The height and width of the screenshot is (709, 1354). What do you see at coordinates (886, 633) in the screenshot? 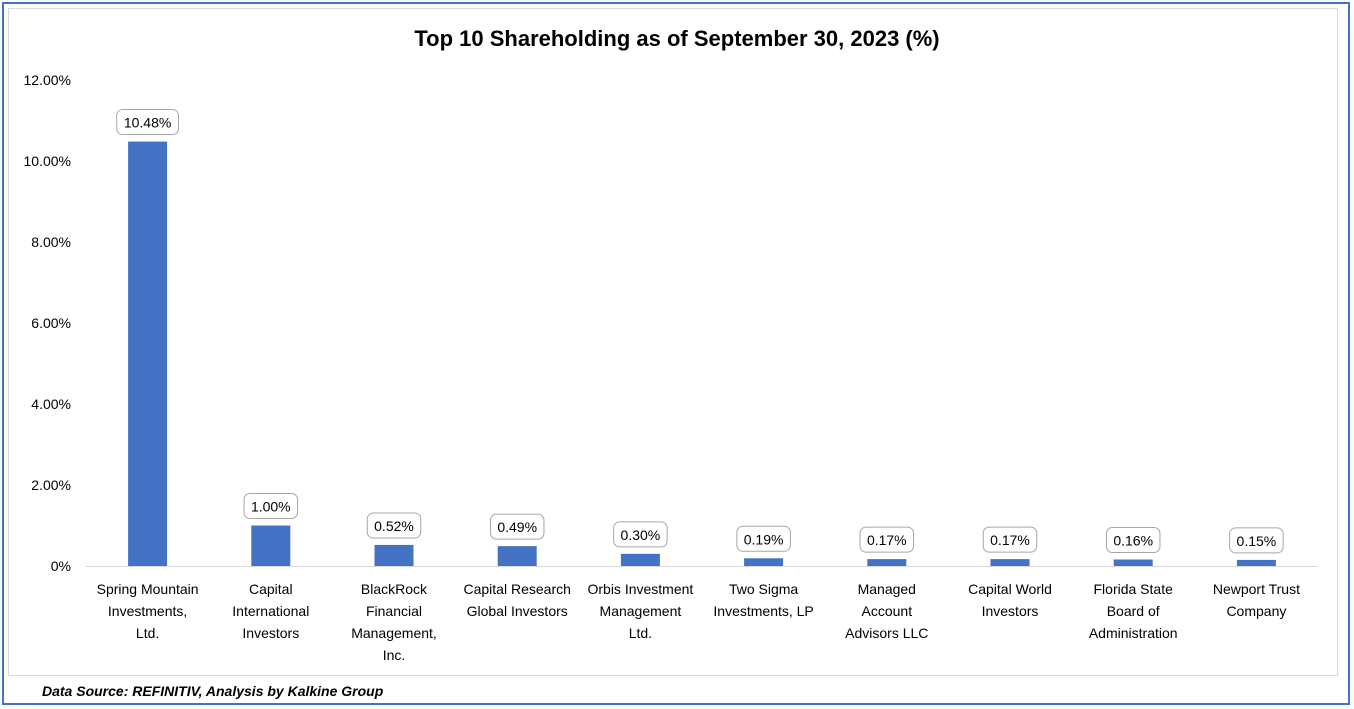
I see `x-tick-label-line: Advisors LLC` at bounding box center [886, 633].